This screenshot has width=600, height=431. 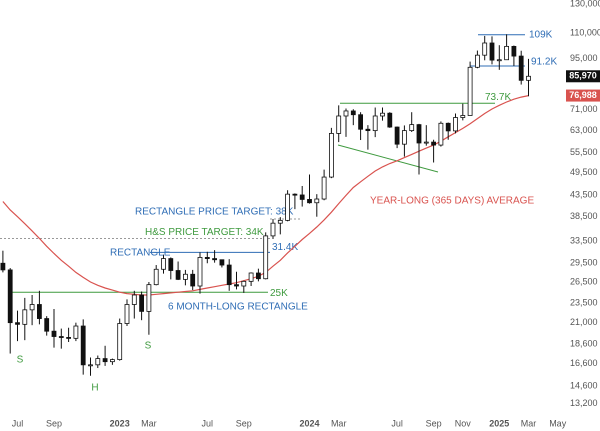 I want to click on y-tick-label: 23,500, so click(x=584, y=302).